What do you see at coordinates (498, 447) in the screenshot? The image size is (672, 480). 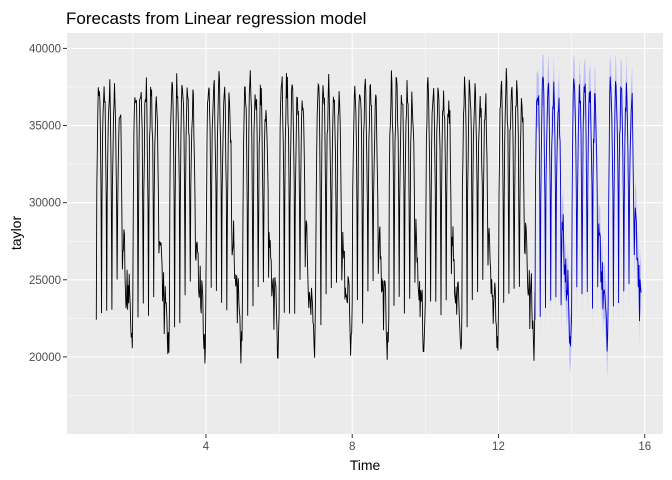 I see `x-tick-label: 12` at bounding box center [498, 447].